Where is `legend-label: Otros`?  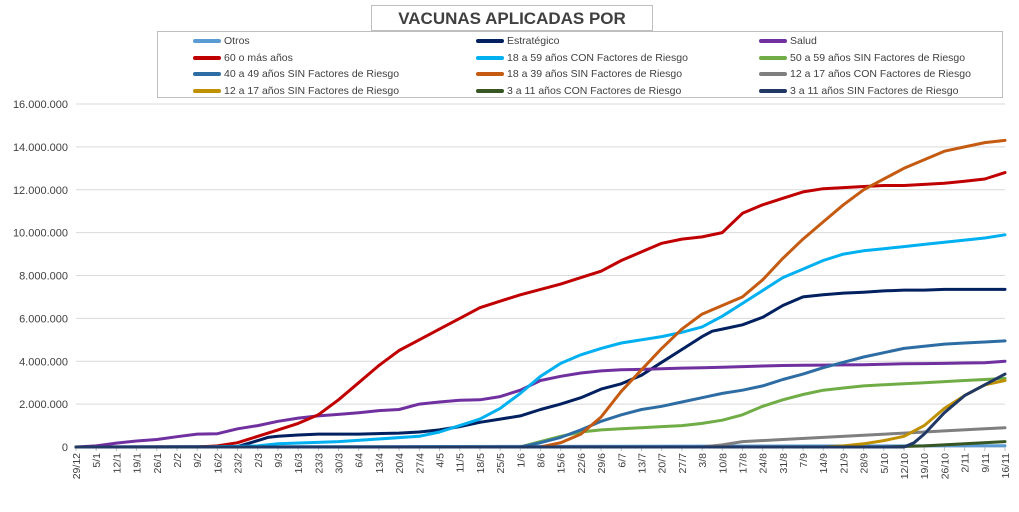
legend-label: Otros is located at coordinates (237, 41).